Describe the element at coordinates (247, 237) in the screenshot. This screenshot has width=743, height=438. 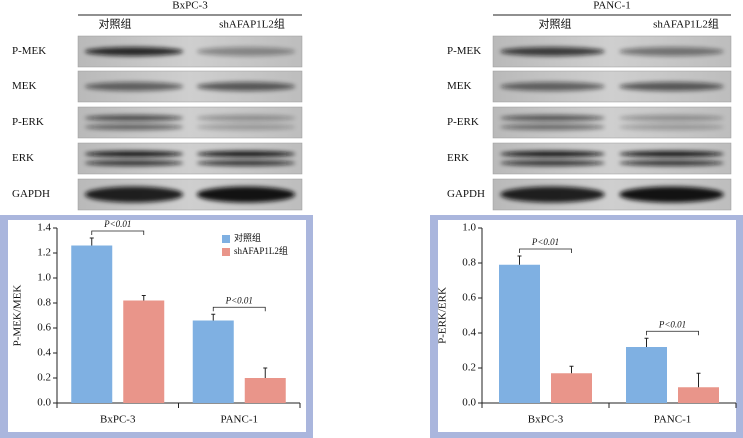
I see `legend-label: 对照组` at that location.